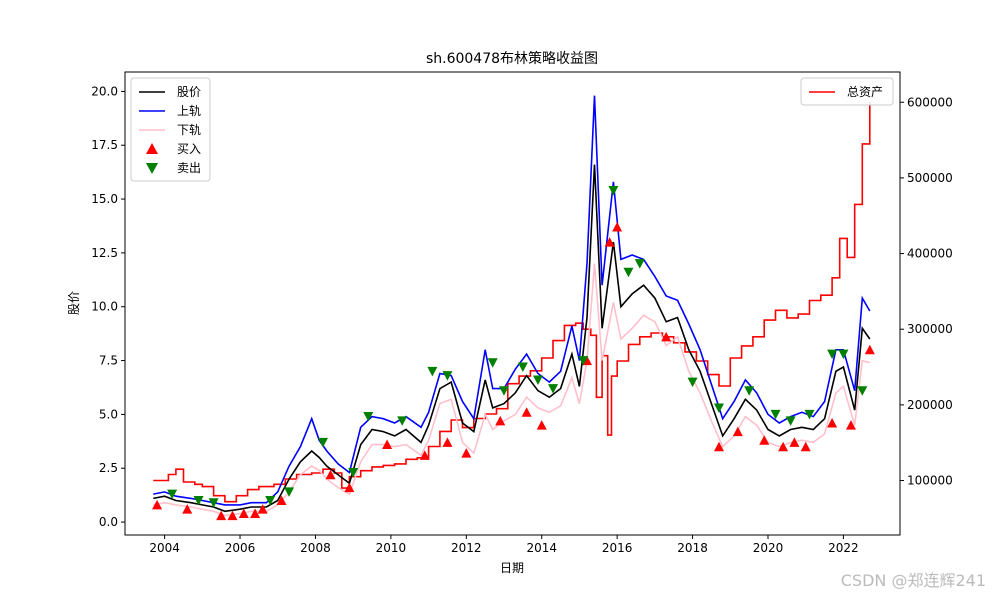 The image size is (1000, 600). I want to click on x-tick-label: 2018, so click(692, 548).